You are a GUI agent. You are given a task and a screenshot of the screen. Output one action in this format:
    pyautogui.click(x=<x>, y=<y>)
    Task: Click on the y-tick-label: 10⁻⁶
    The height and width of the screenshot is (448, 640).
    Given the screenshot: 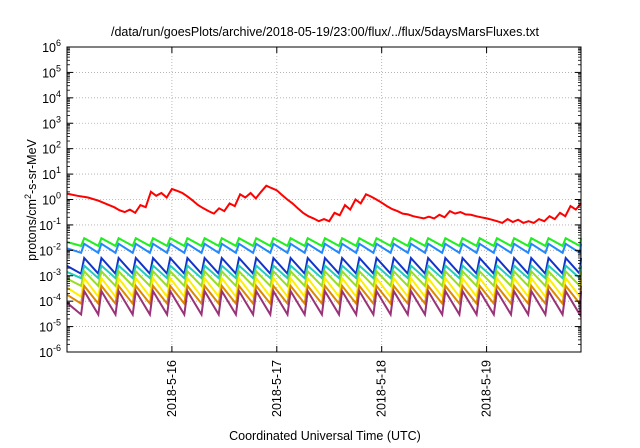 What is the action you would take?
    pyautogui.click(x=50, y=351)
    